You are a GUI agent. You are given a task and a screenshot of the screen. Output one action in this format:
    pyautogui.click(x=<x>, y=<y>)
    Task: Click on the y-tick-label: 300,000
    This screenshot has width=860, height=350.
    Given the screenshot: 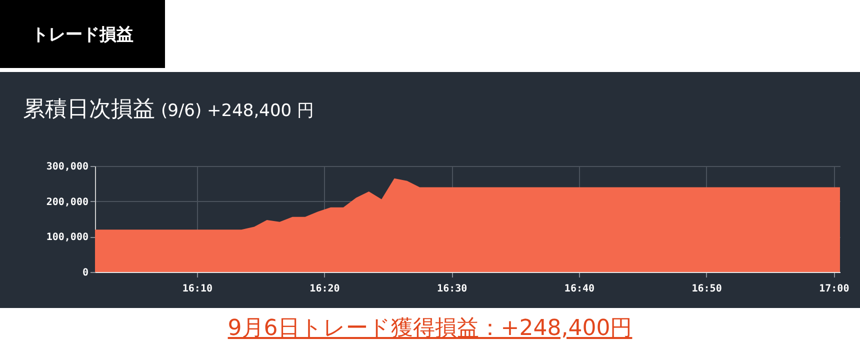 What is the action you would take?
    pyautogui.click(x=67, y=167)
    